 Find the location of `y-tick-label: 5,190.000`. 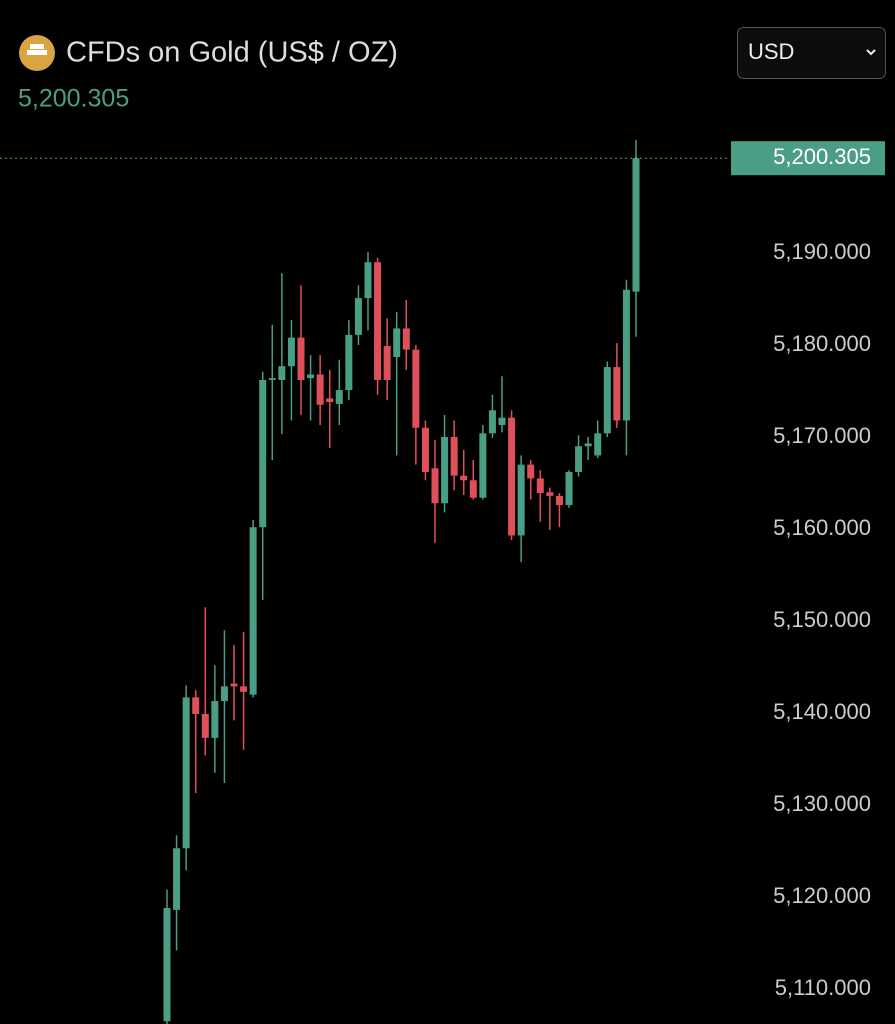

y-tick-label: 5,190.000 is located at coordinates (822, 251).